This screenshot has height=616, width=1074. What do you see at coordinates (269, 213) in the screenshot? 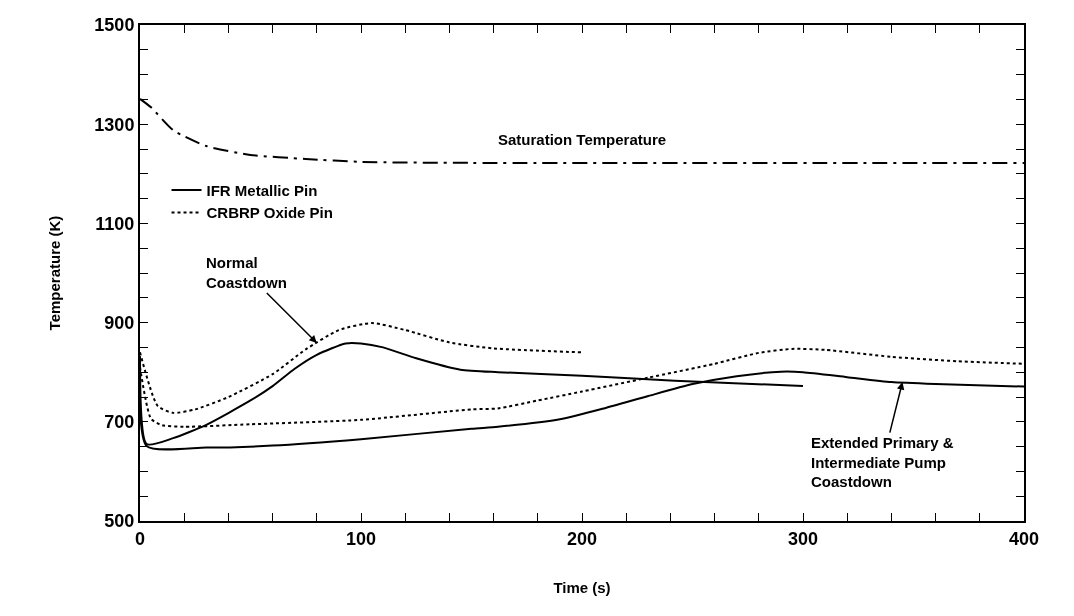
I see `legend-label: CRBRP Oxide Pin` at bounding box center [269, 213].